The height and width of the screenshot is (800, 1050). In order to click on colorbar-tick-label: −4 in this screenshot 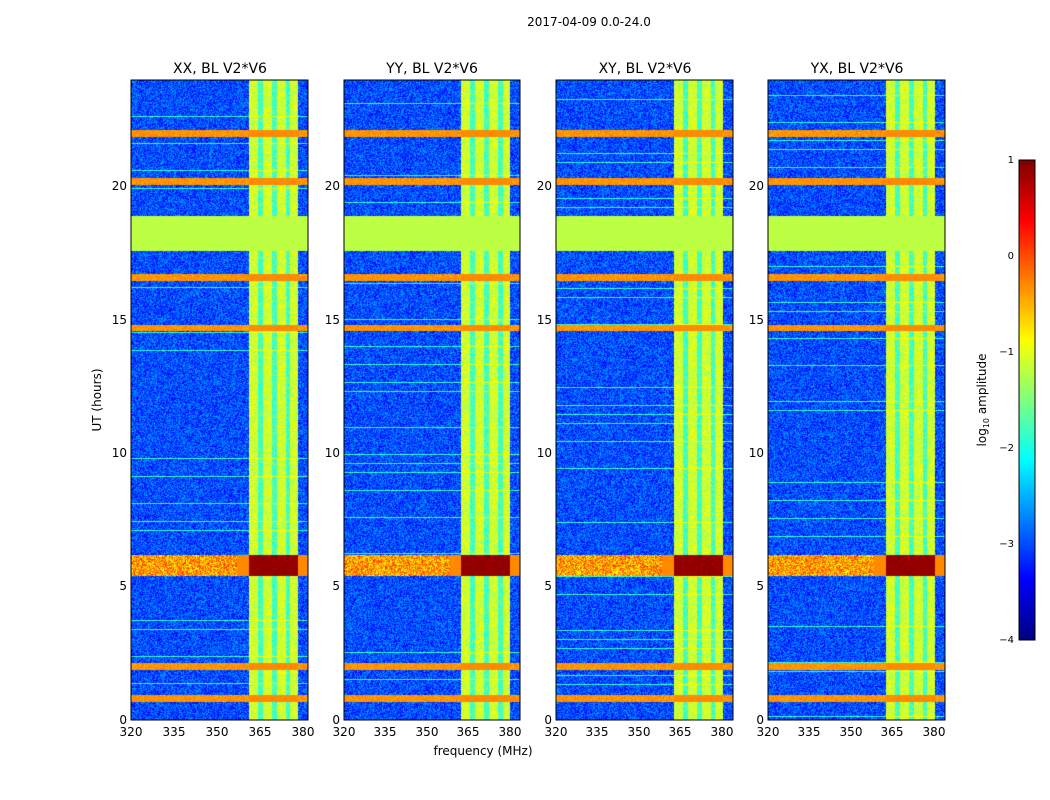, I will do `click(1006, 640)`.